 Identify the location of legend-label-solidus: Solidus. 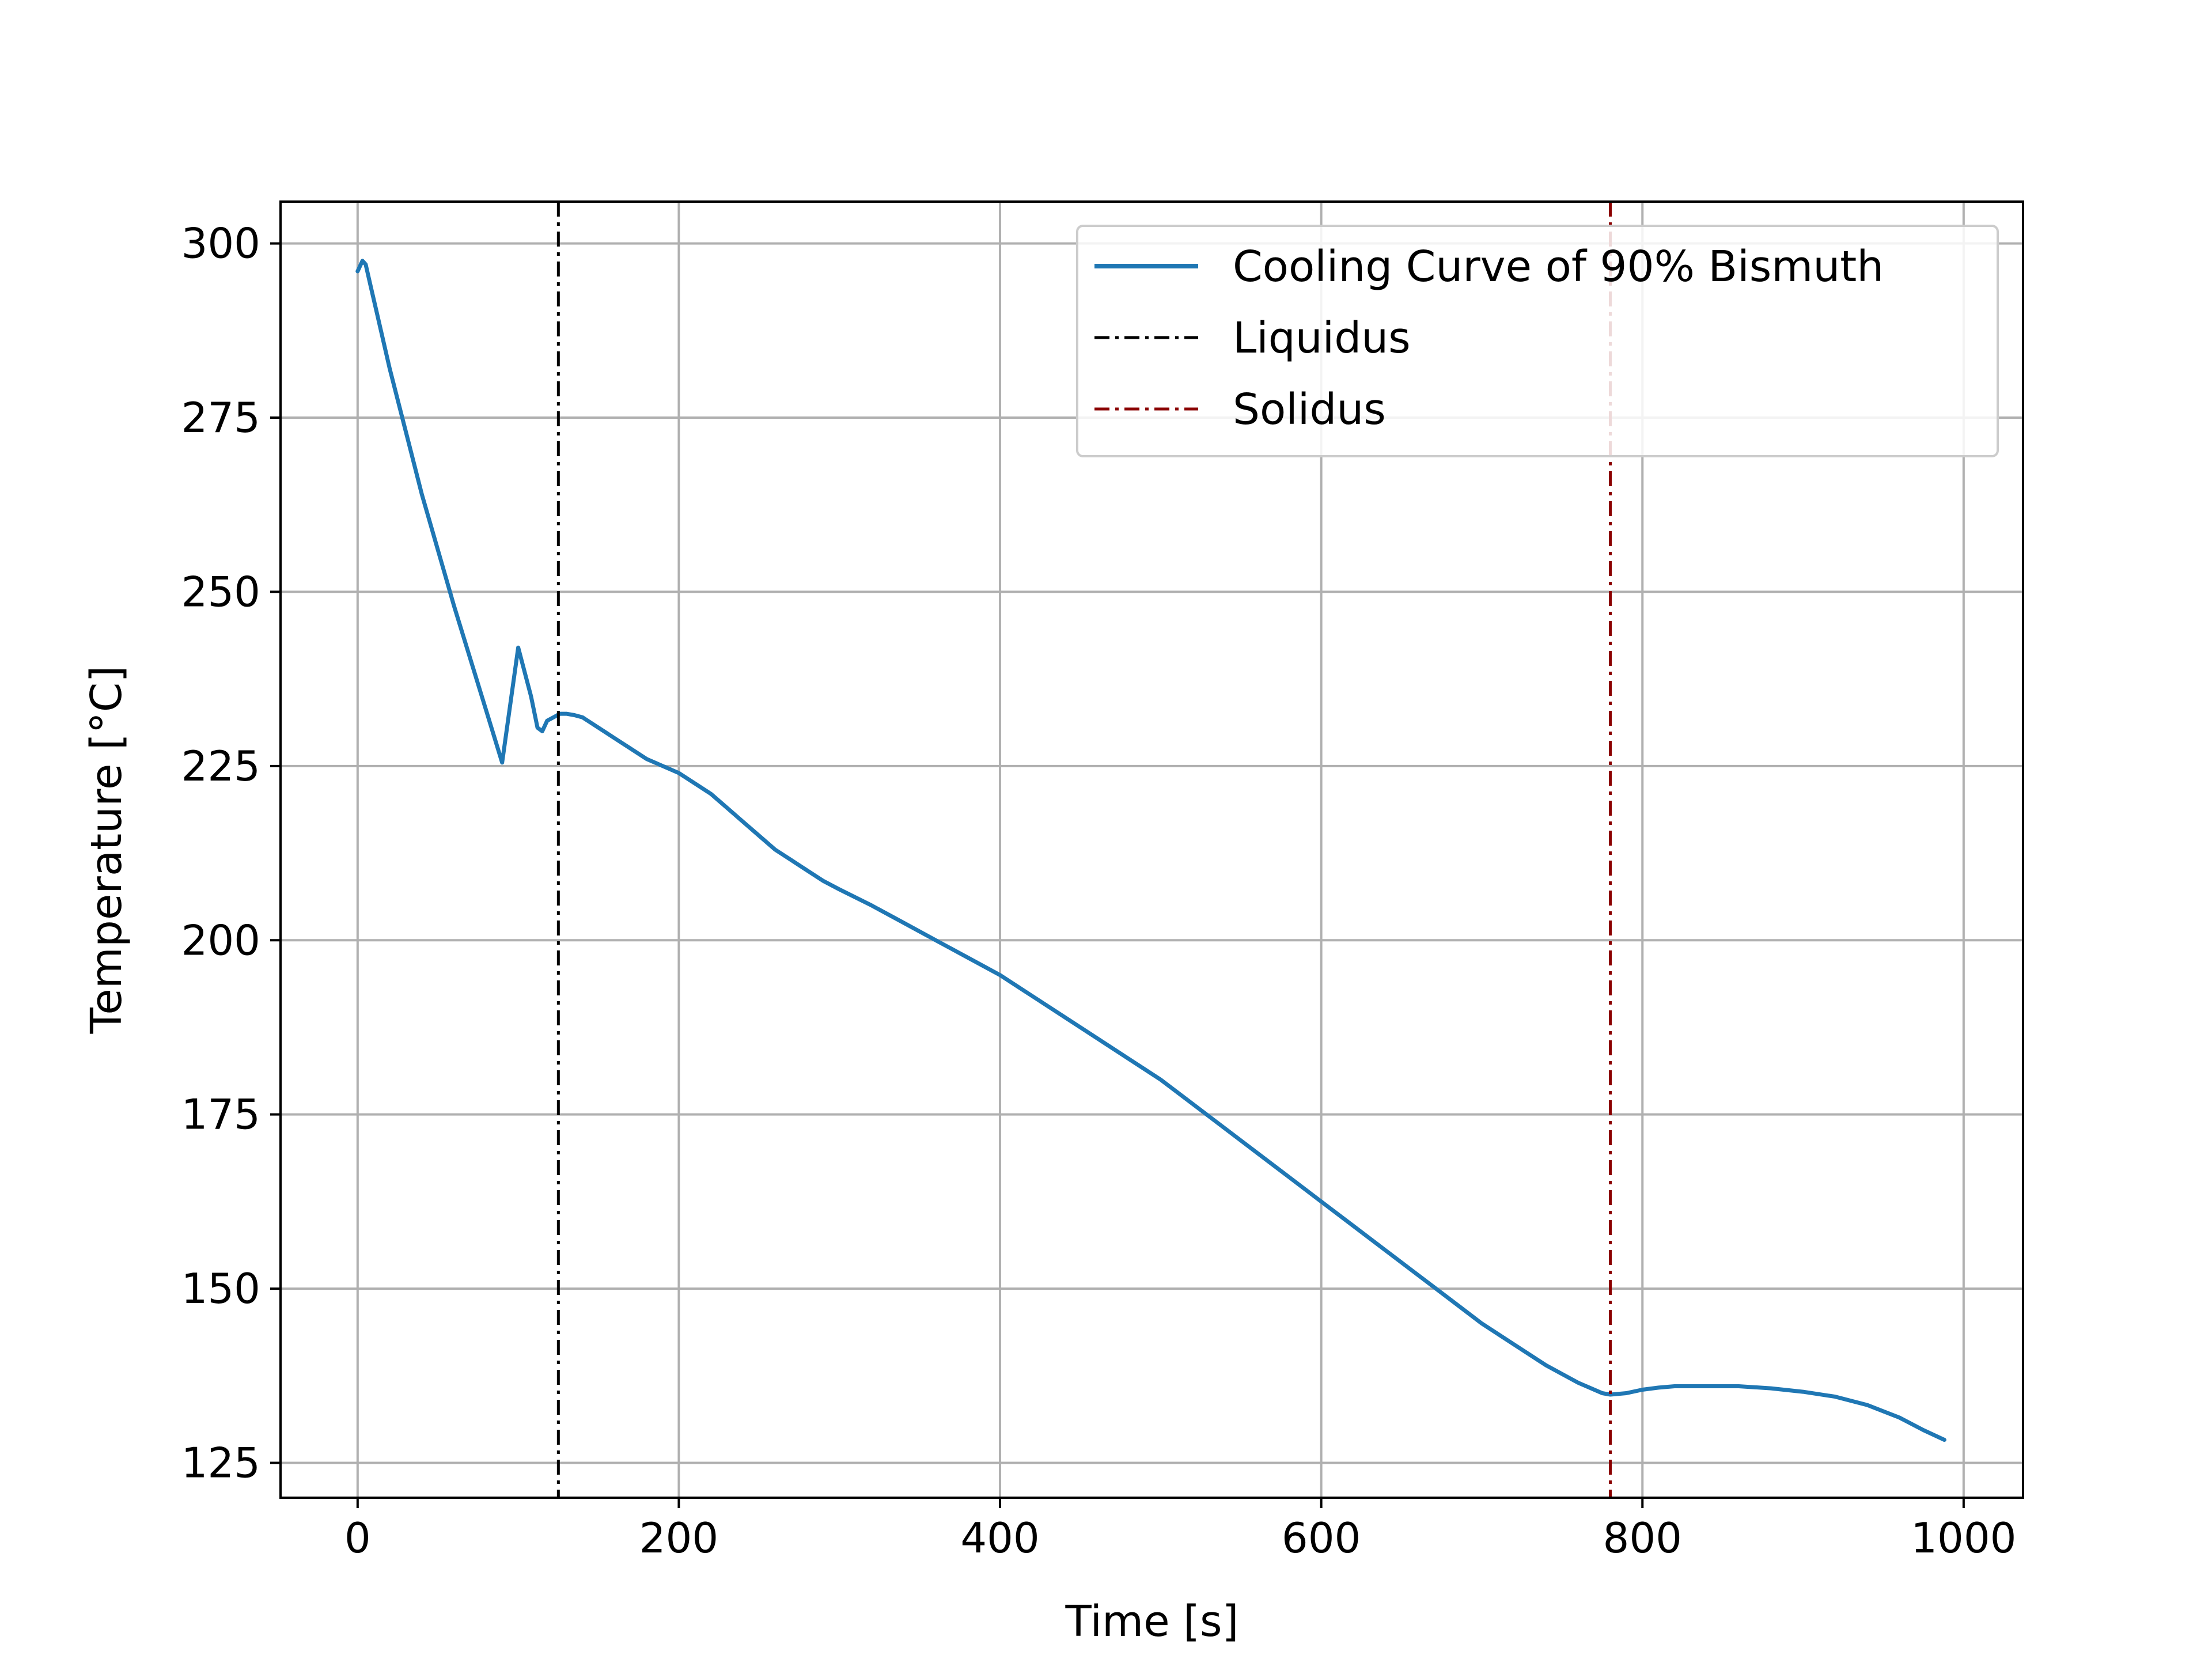
(1309, 409).